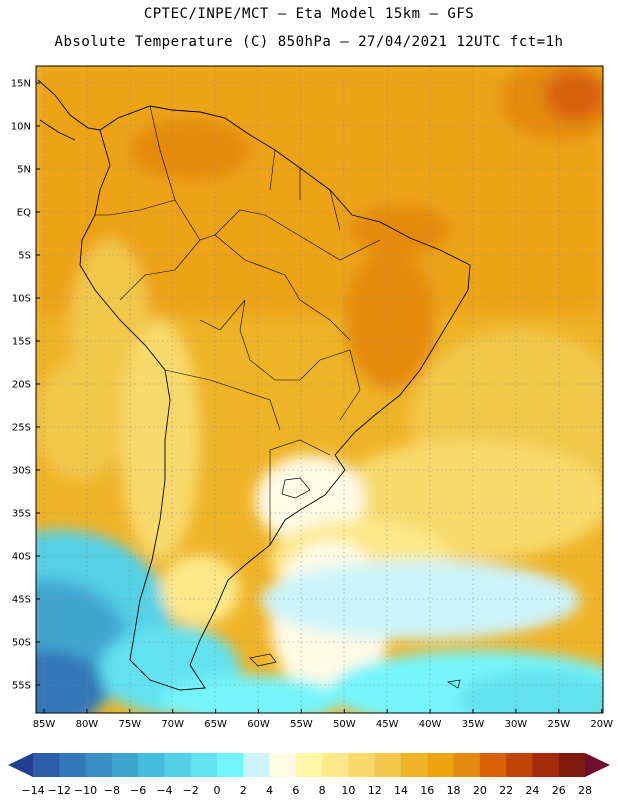 The width and height of the screenshot is (618, 800). I want to click on lat-label: 35S, so click(21, 514).